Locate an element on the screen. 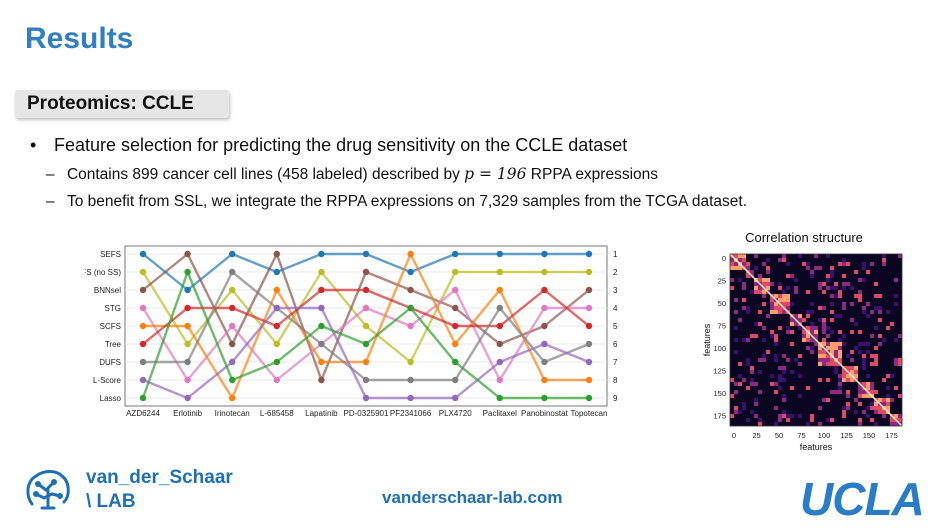  y-tick-label-right: 6 is located at coordinates (615, 344).